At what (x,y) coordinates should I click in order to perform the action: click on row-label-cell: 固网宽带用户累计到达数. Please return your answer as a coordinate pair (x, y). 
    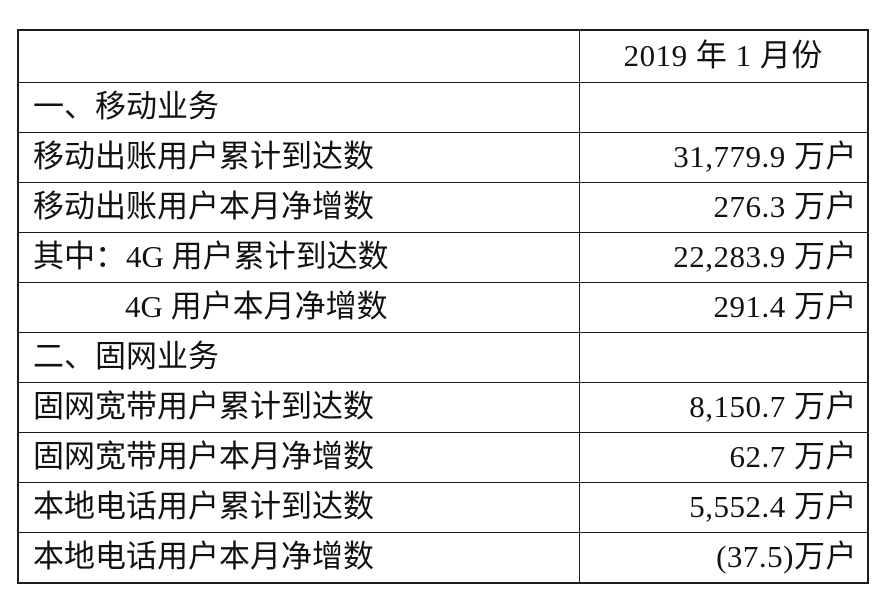
    Looking at the image, I should click on (298, 407).